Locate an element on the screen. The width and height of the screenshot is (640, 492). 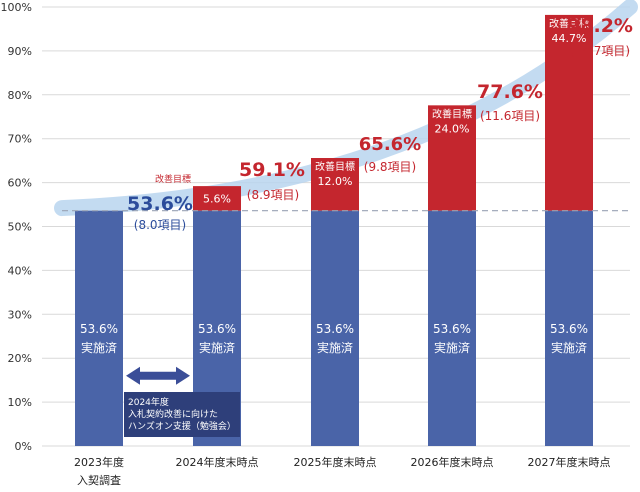
target-label-value: 12.0% is located at coordinates (335, 181).